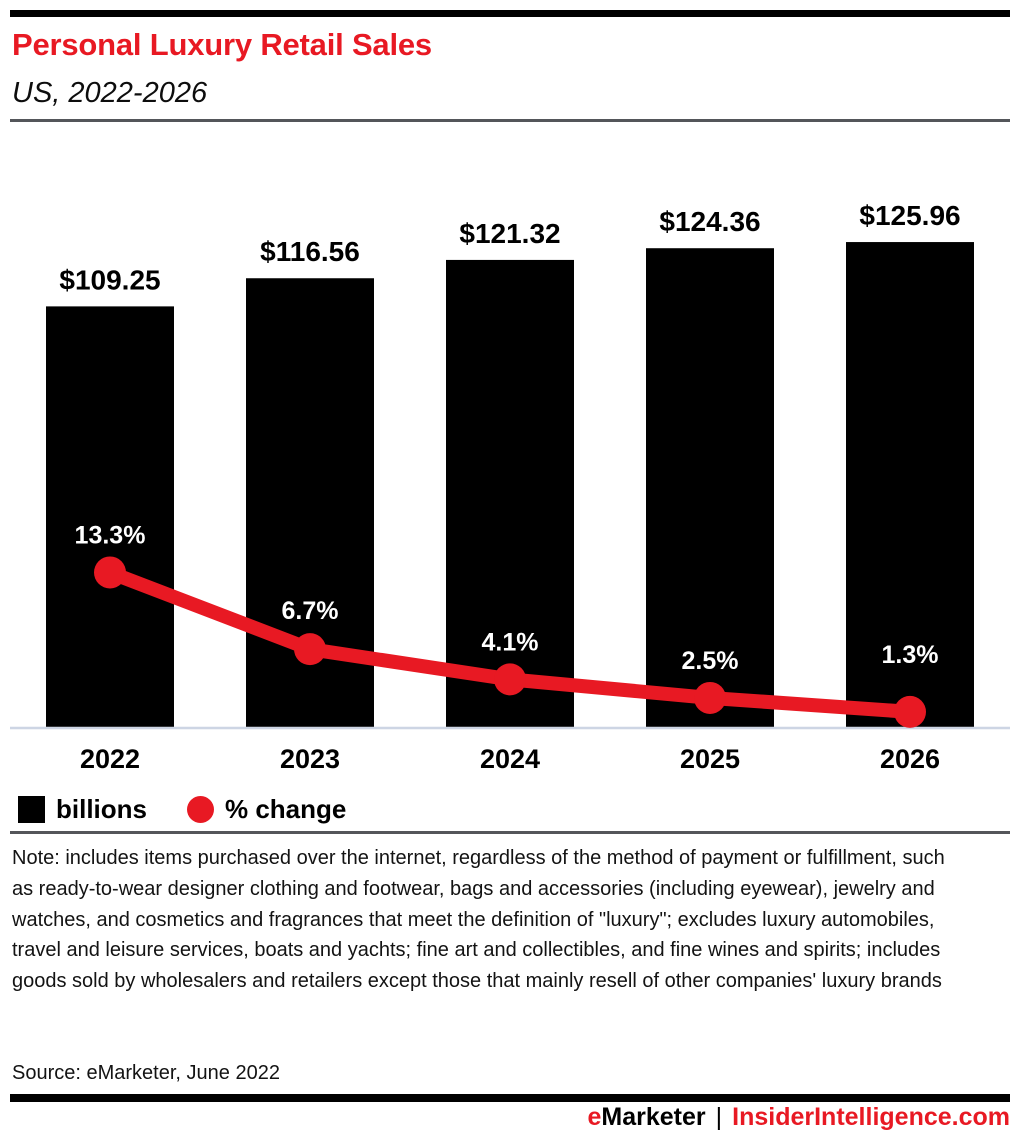 The image size is (1020, 1144). Describe the element at coordinates (909, 215) in the screenshot. I see `bar-value-label-2026: $125.96` at that location.